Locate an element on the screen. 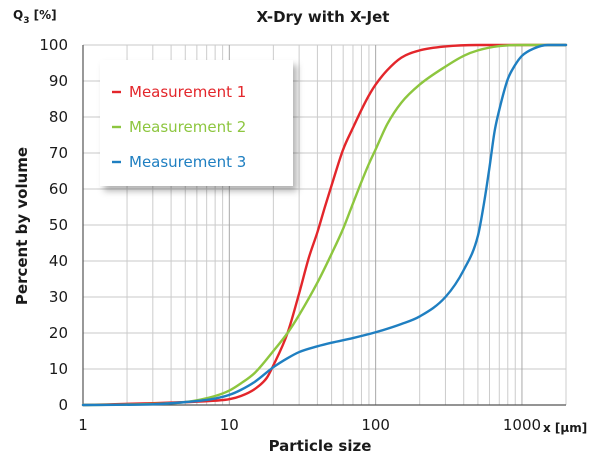 This screenshot has height=457, width=606. legend-label: Measurement 3 is located at coordinates (187, 162).